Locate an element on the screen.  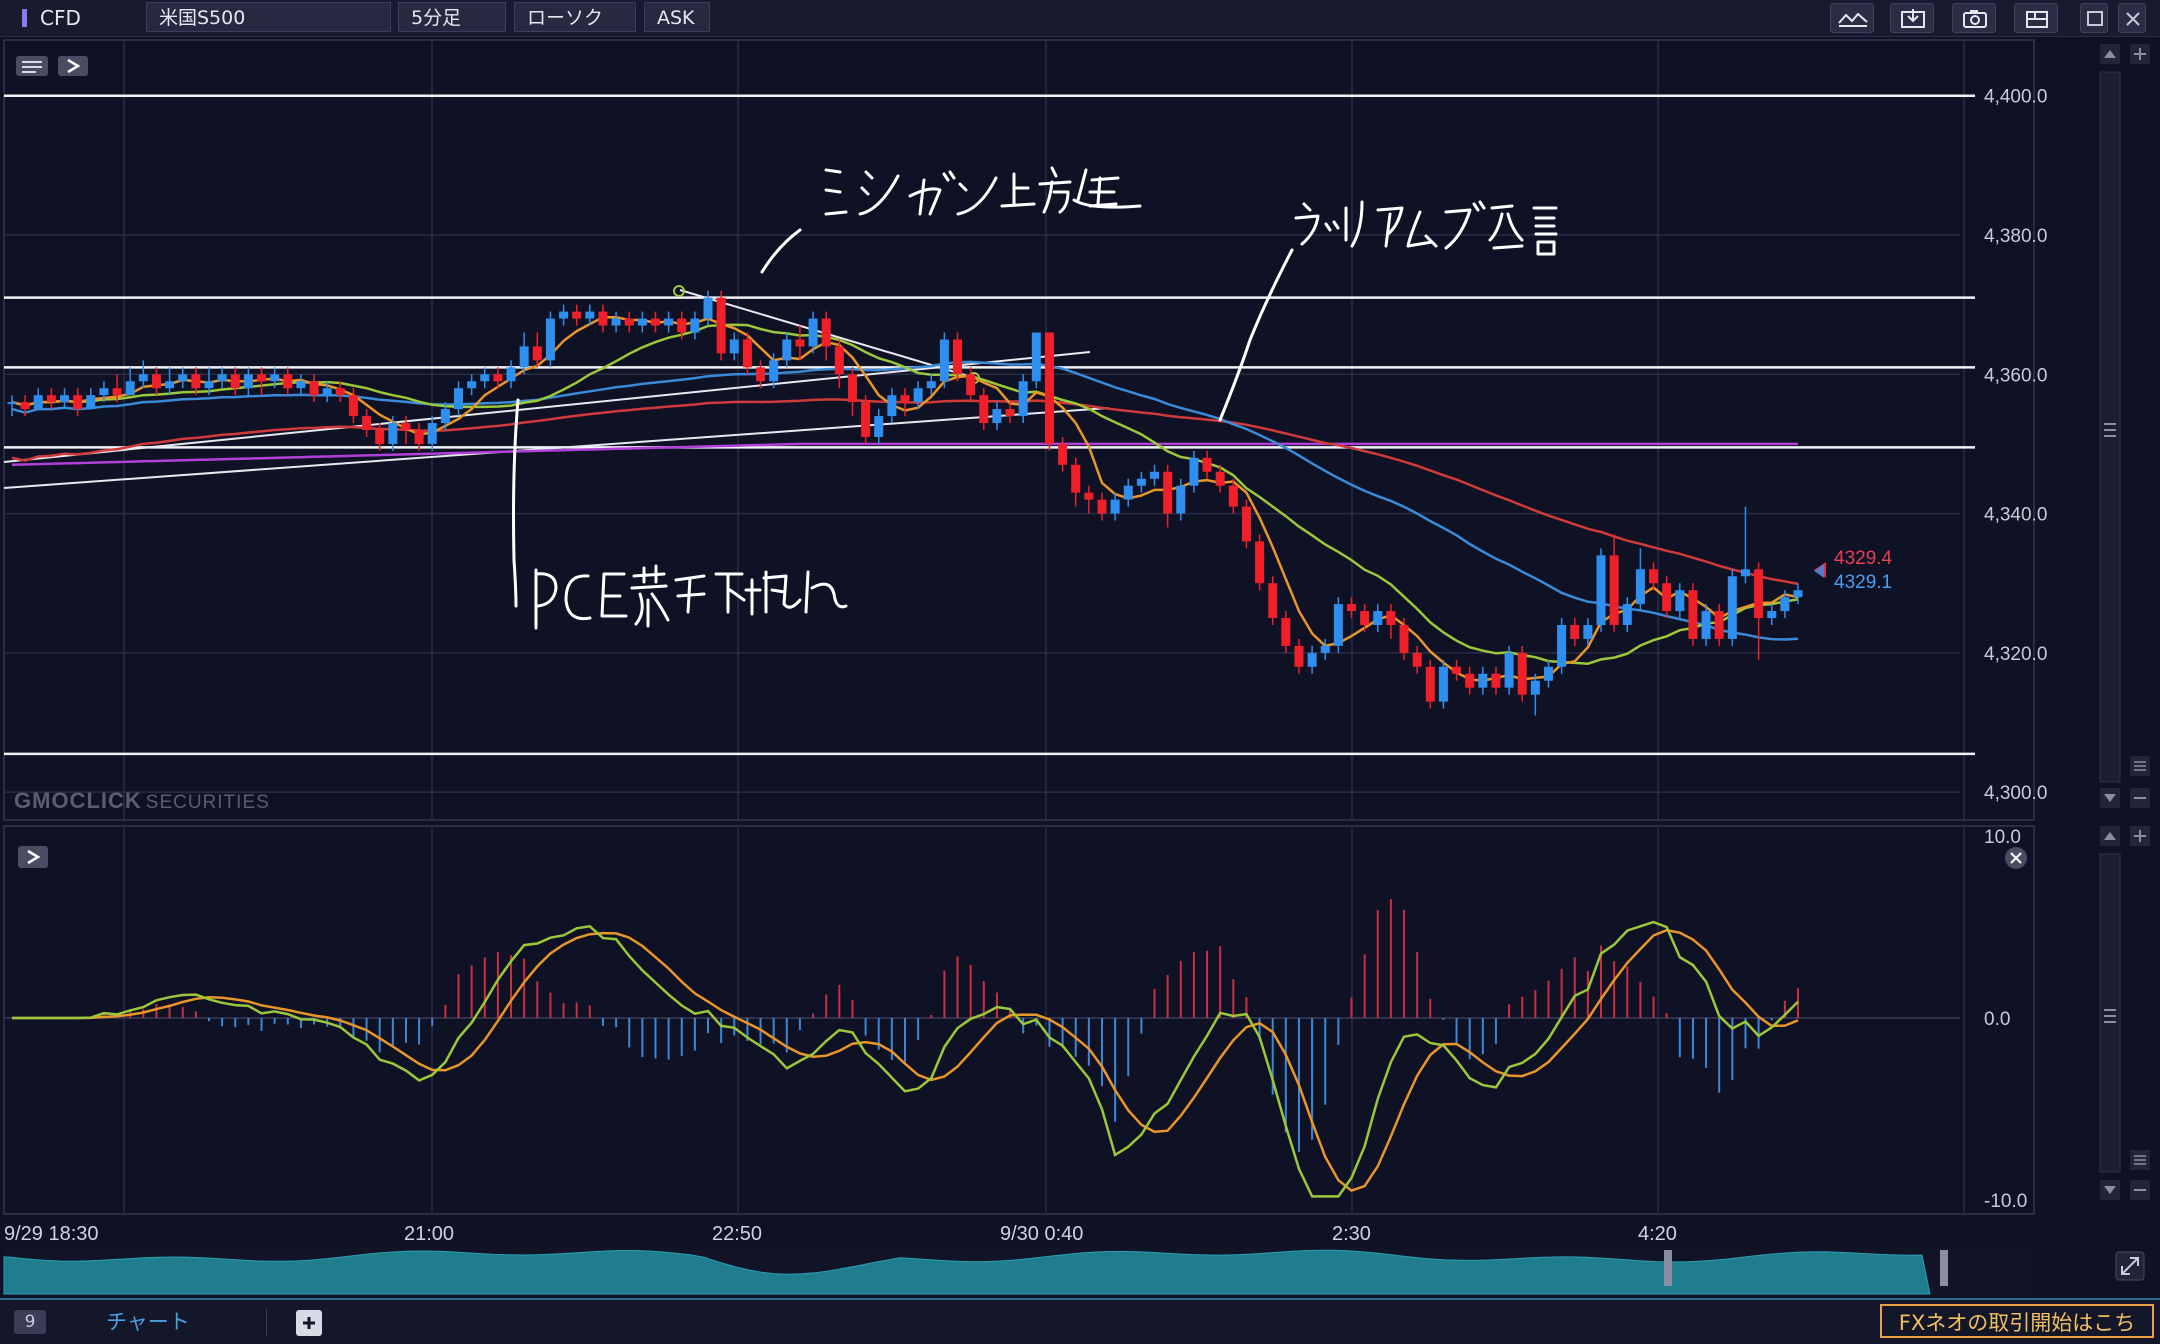
navigator-handle-right is located at coordinates (1944, 1268).